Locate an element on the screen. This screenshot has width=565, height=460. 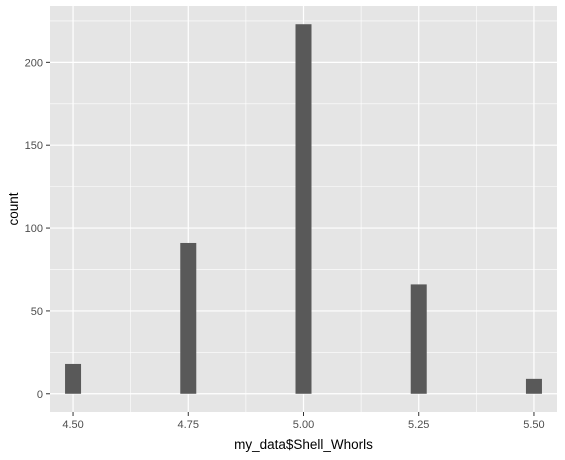
x-tick-label: 4.50 is located at coordinates (72, 425).